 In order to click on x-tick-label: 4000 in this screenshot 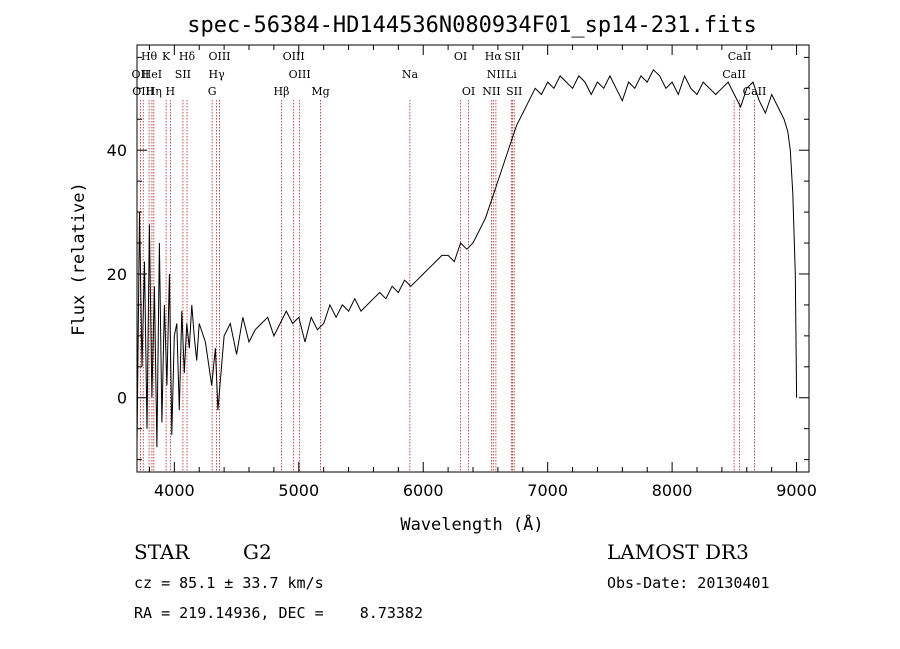, I will do `click(174, 490)`.